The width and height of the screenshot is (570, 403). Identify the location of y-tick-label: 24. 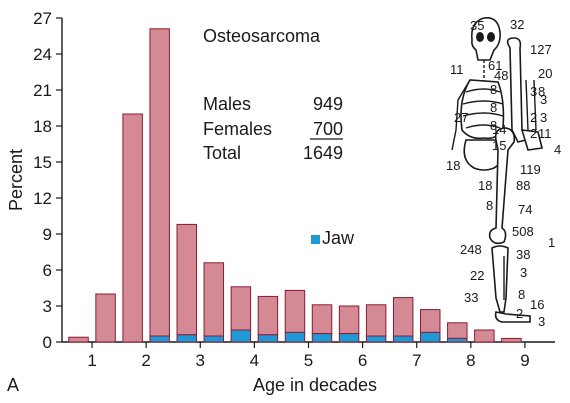
(42, 54).